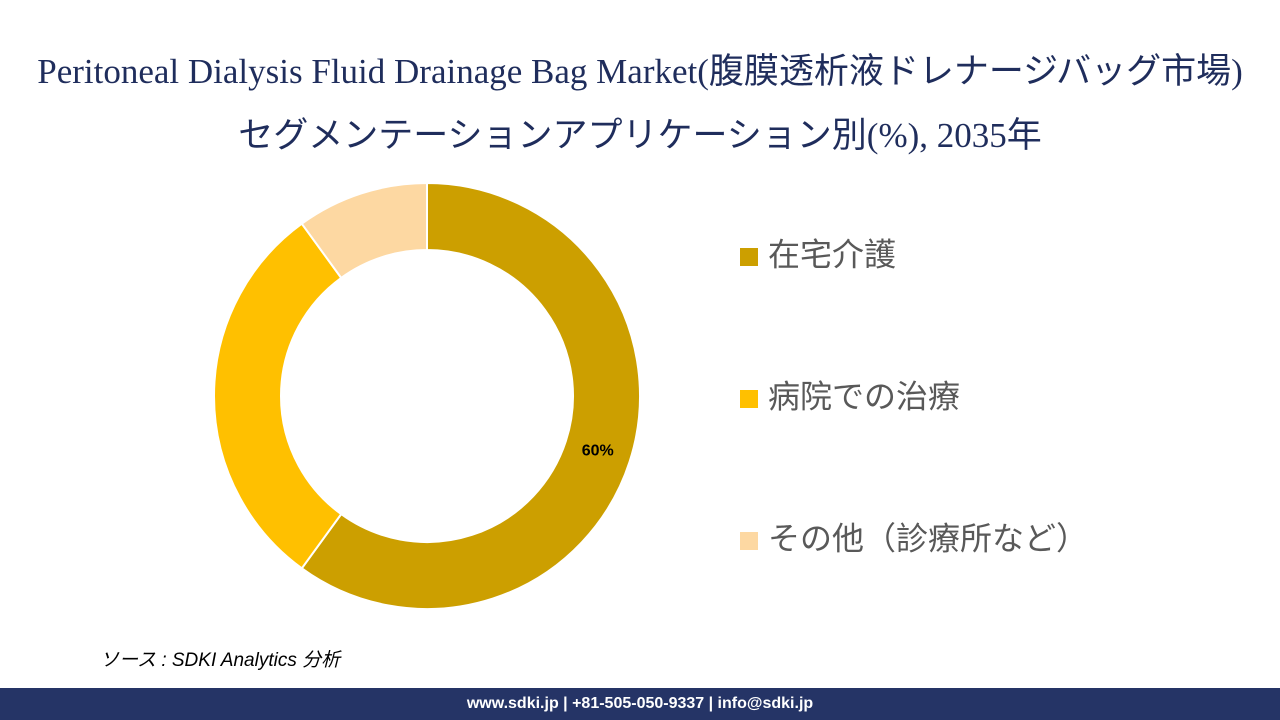 The width and height of the screenshot is (1280, 720). What do you see at coordinates (928, 538) in the screenshot?
I see `legend-label: その他（診療所など）` at bounding box center [928, 538].